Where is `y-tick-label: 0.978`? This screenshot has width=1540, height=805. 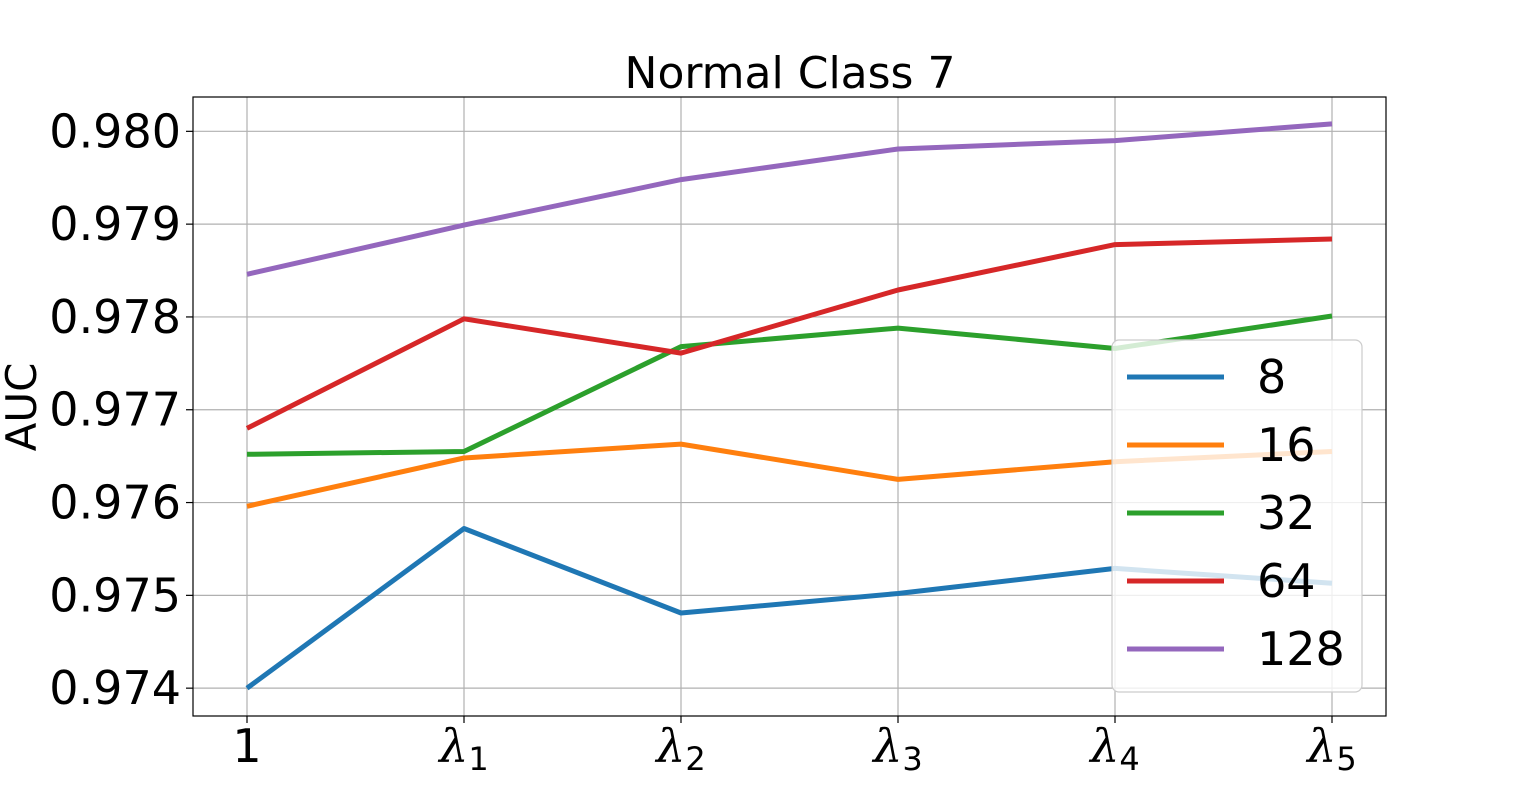
y-tick-label: 0.978 is located at coordinates (115, 317).